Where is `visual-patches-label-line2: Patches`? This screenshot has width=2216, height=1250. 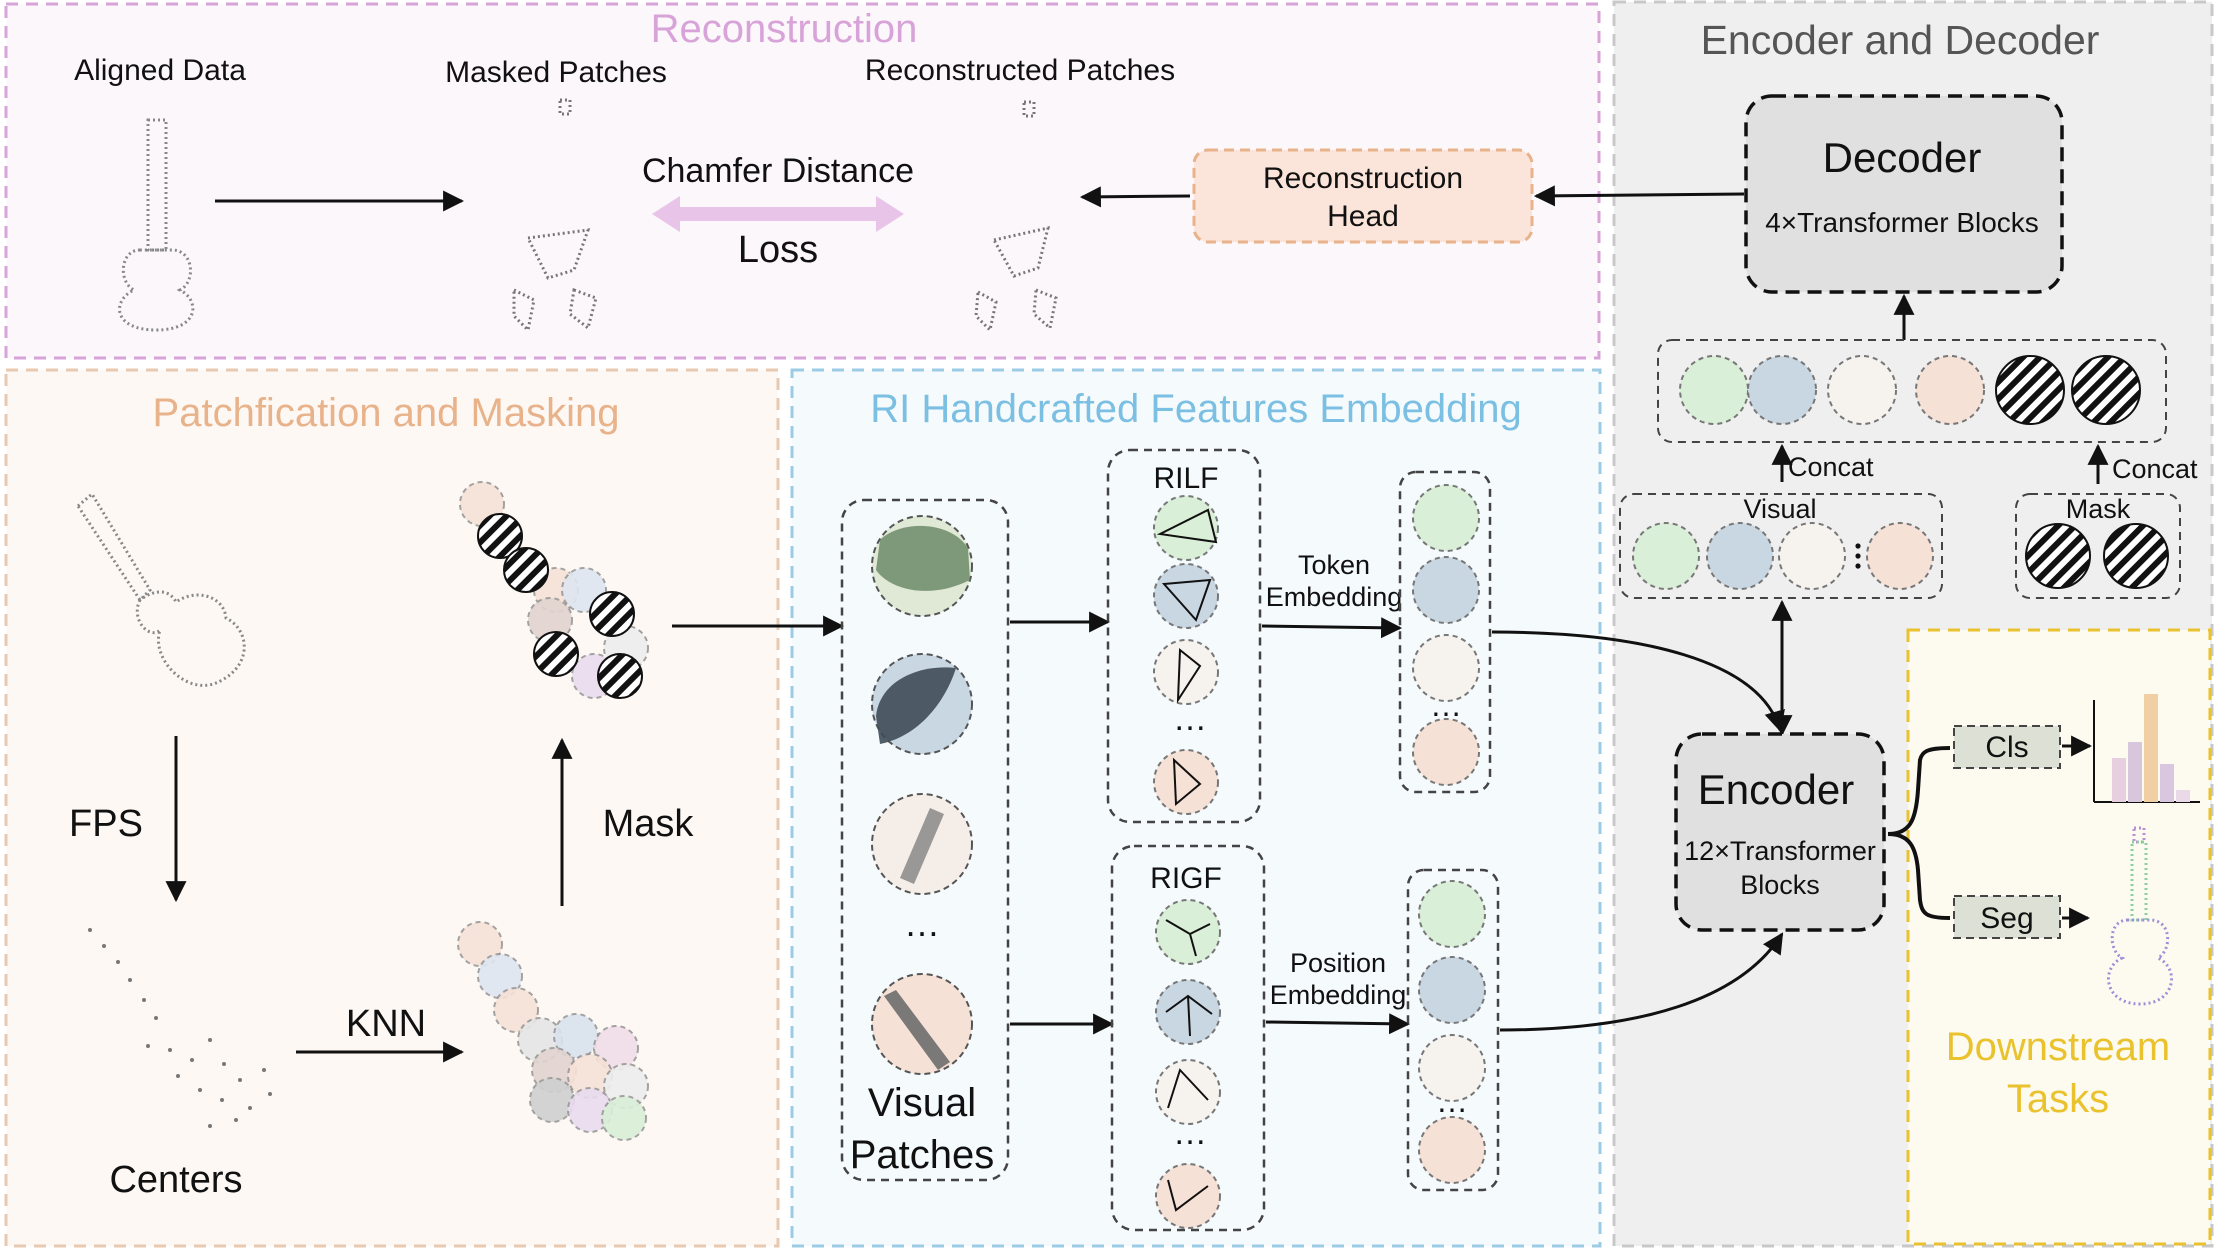 visual-patches-label-line2: Patches is located at coordinates (922, 1155).